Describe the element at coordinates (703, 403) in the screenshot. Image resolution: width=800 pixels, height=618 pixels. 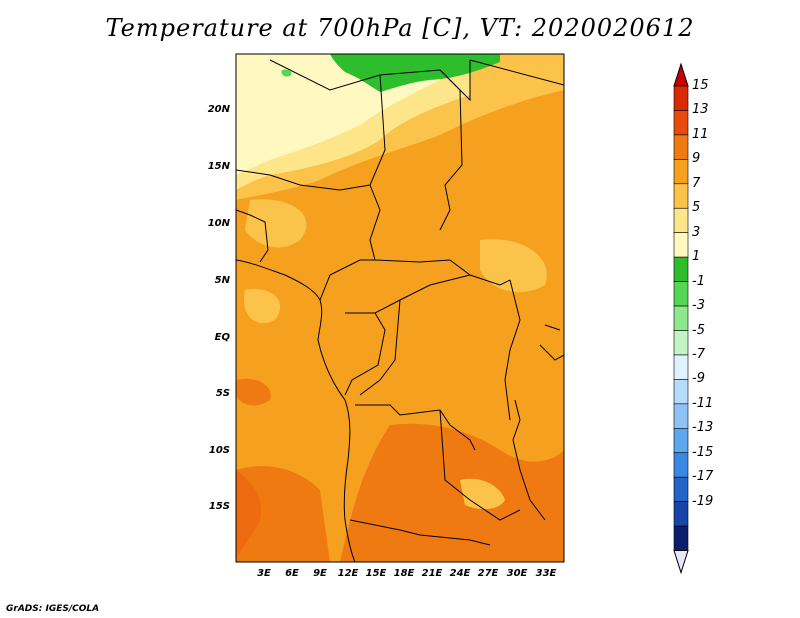
I see `colorbar-label: -11` at that location.